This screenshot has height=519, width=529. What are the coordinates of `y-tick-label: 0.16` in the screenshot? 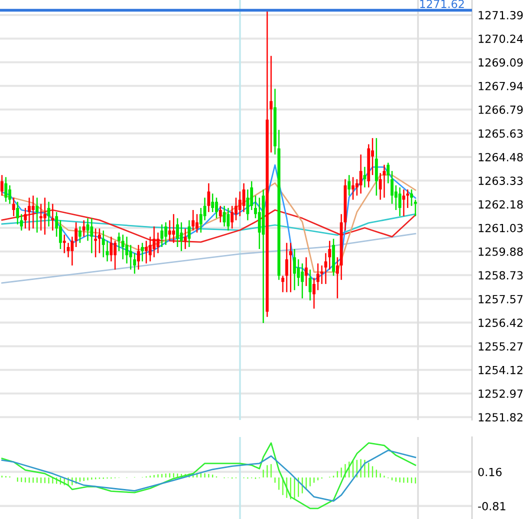 It's located at (490, 472).